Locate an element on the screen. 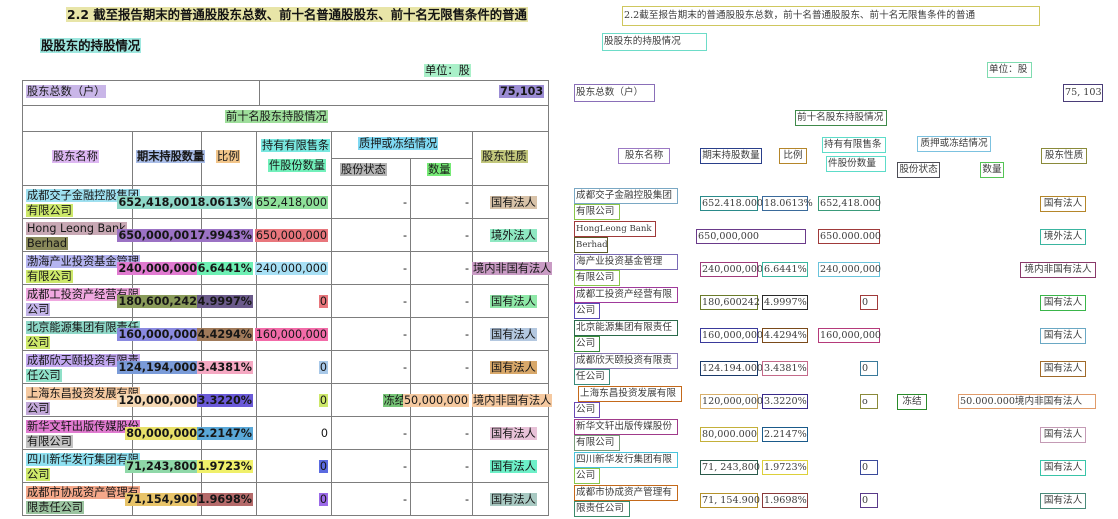 The image size is (1118, 519). header-name: 股东名称 is located at coordinates (75, 156).